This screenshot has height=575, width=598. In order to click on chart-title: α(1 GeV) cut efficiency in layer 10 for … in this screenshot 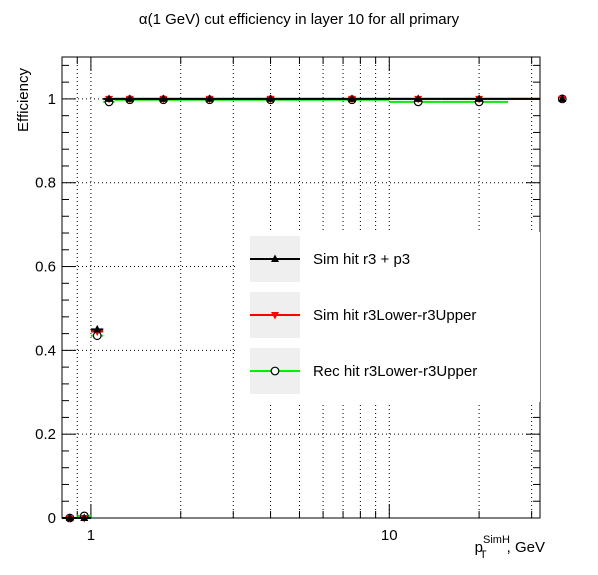, I will do `click(299, 19)`.